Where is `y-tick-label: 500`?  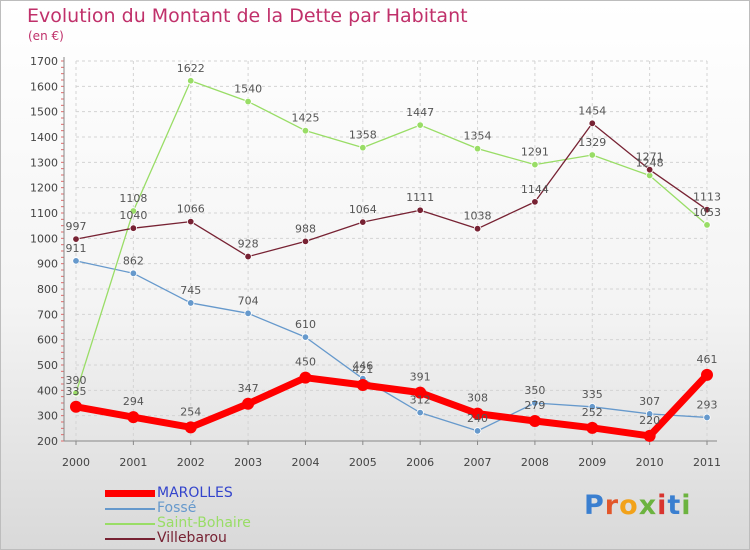 y-tick-label: 500 is located at coordinates (47, 365).